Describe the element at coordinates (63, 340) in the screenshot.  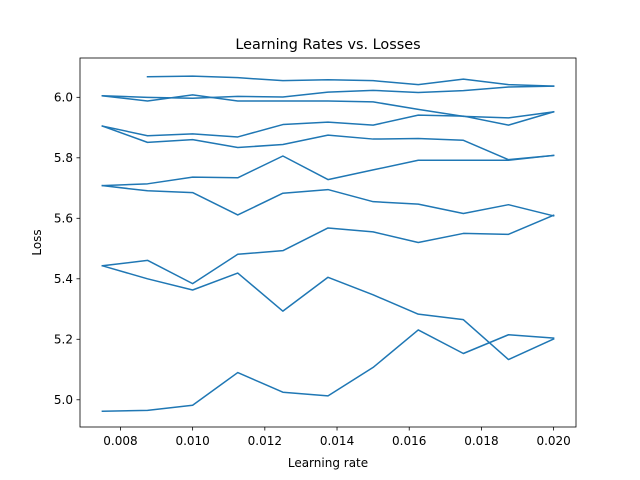
I see `y-tick-label: 5.2` at that location.